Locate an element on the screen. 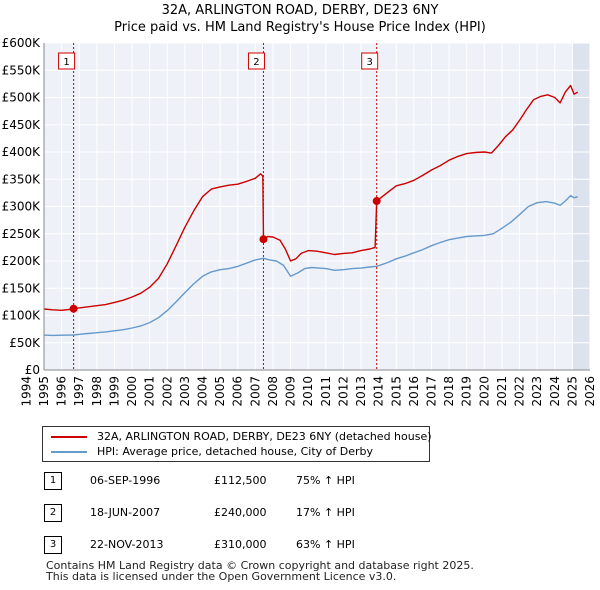 The image size is (600, 590). sale-price: £310,000 is located at coordinates (240, 544).